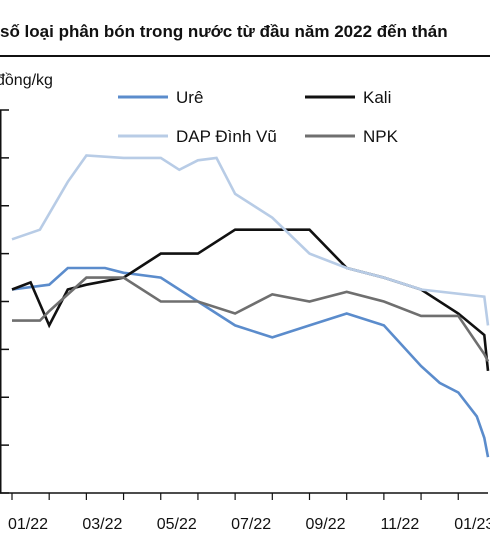  Describe the element at coordinates (177, 524) in the screenshot. I see `x-tick-label: 05/22` at that location.